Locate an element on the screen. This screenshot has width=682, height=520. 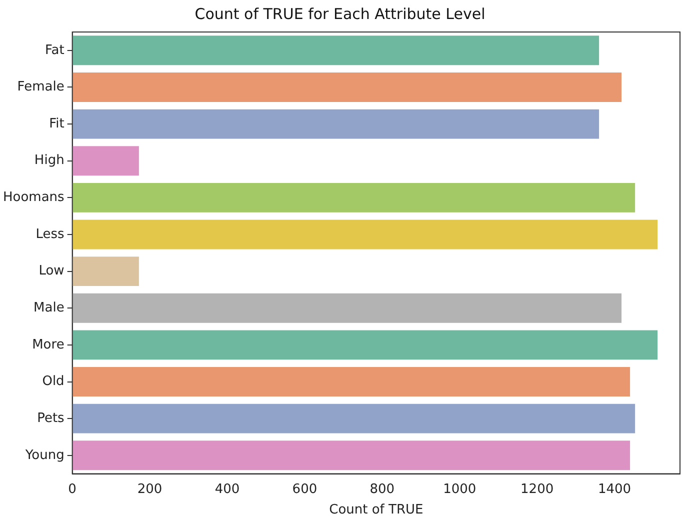
y-tick-label: Fat is located at coordinates (54, 50).